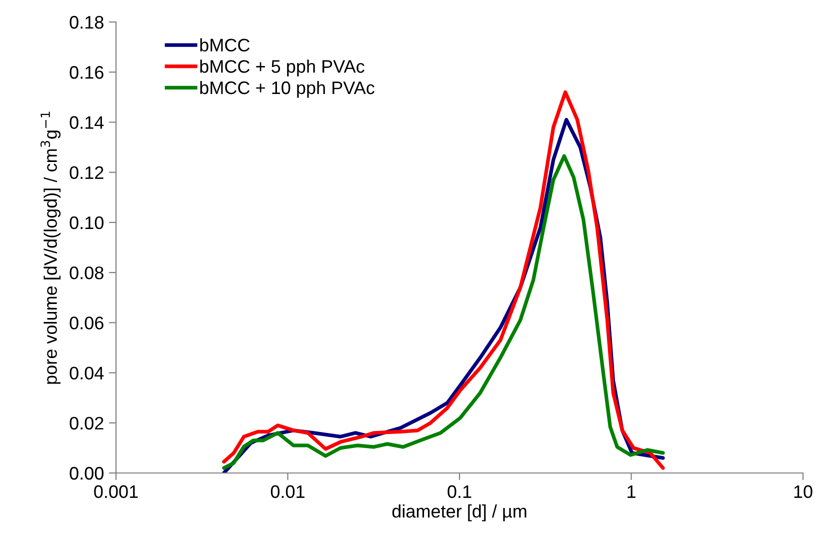 Image resolution: width=817 pixels, height=544 pixels. I want to click on y-tick-label: 0.10, so click(87, 223).